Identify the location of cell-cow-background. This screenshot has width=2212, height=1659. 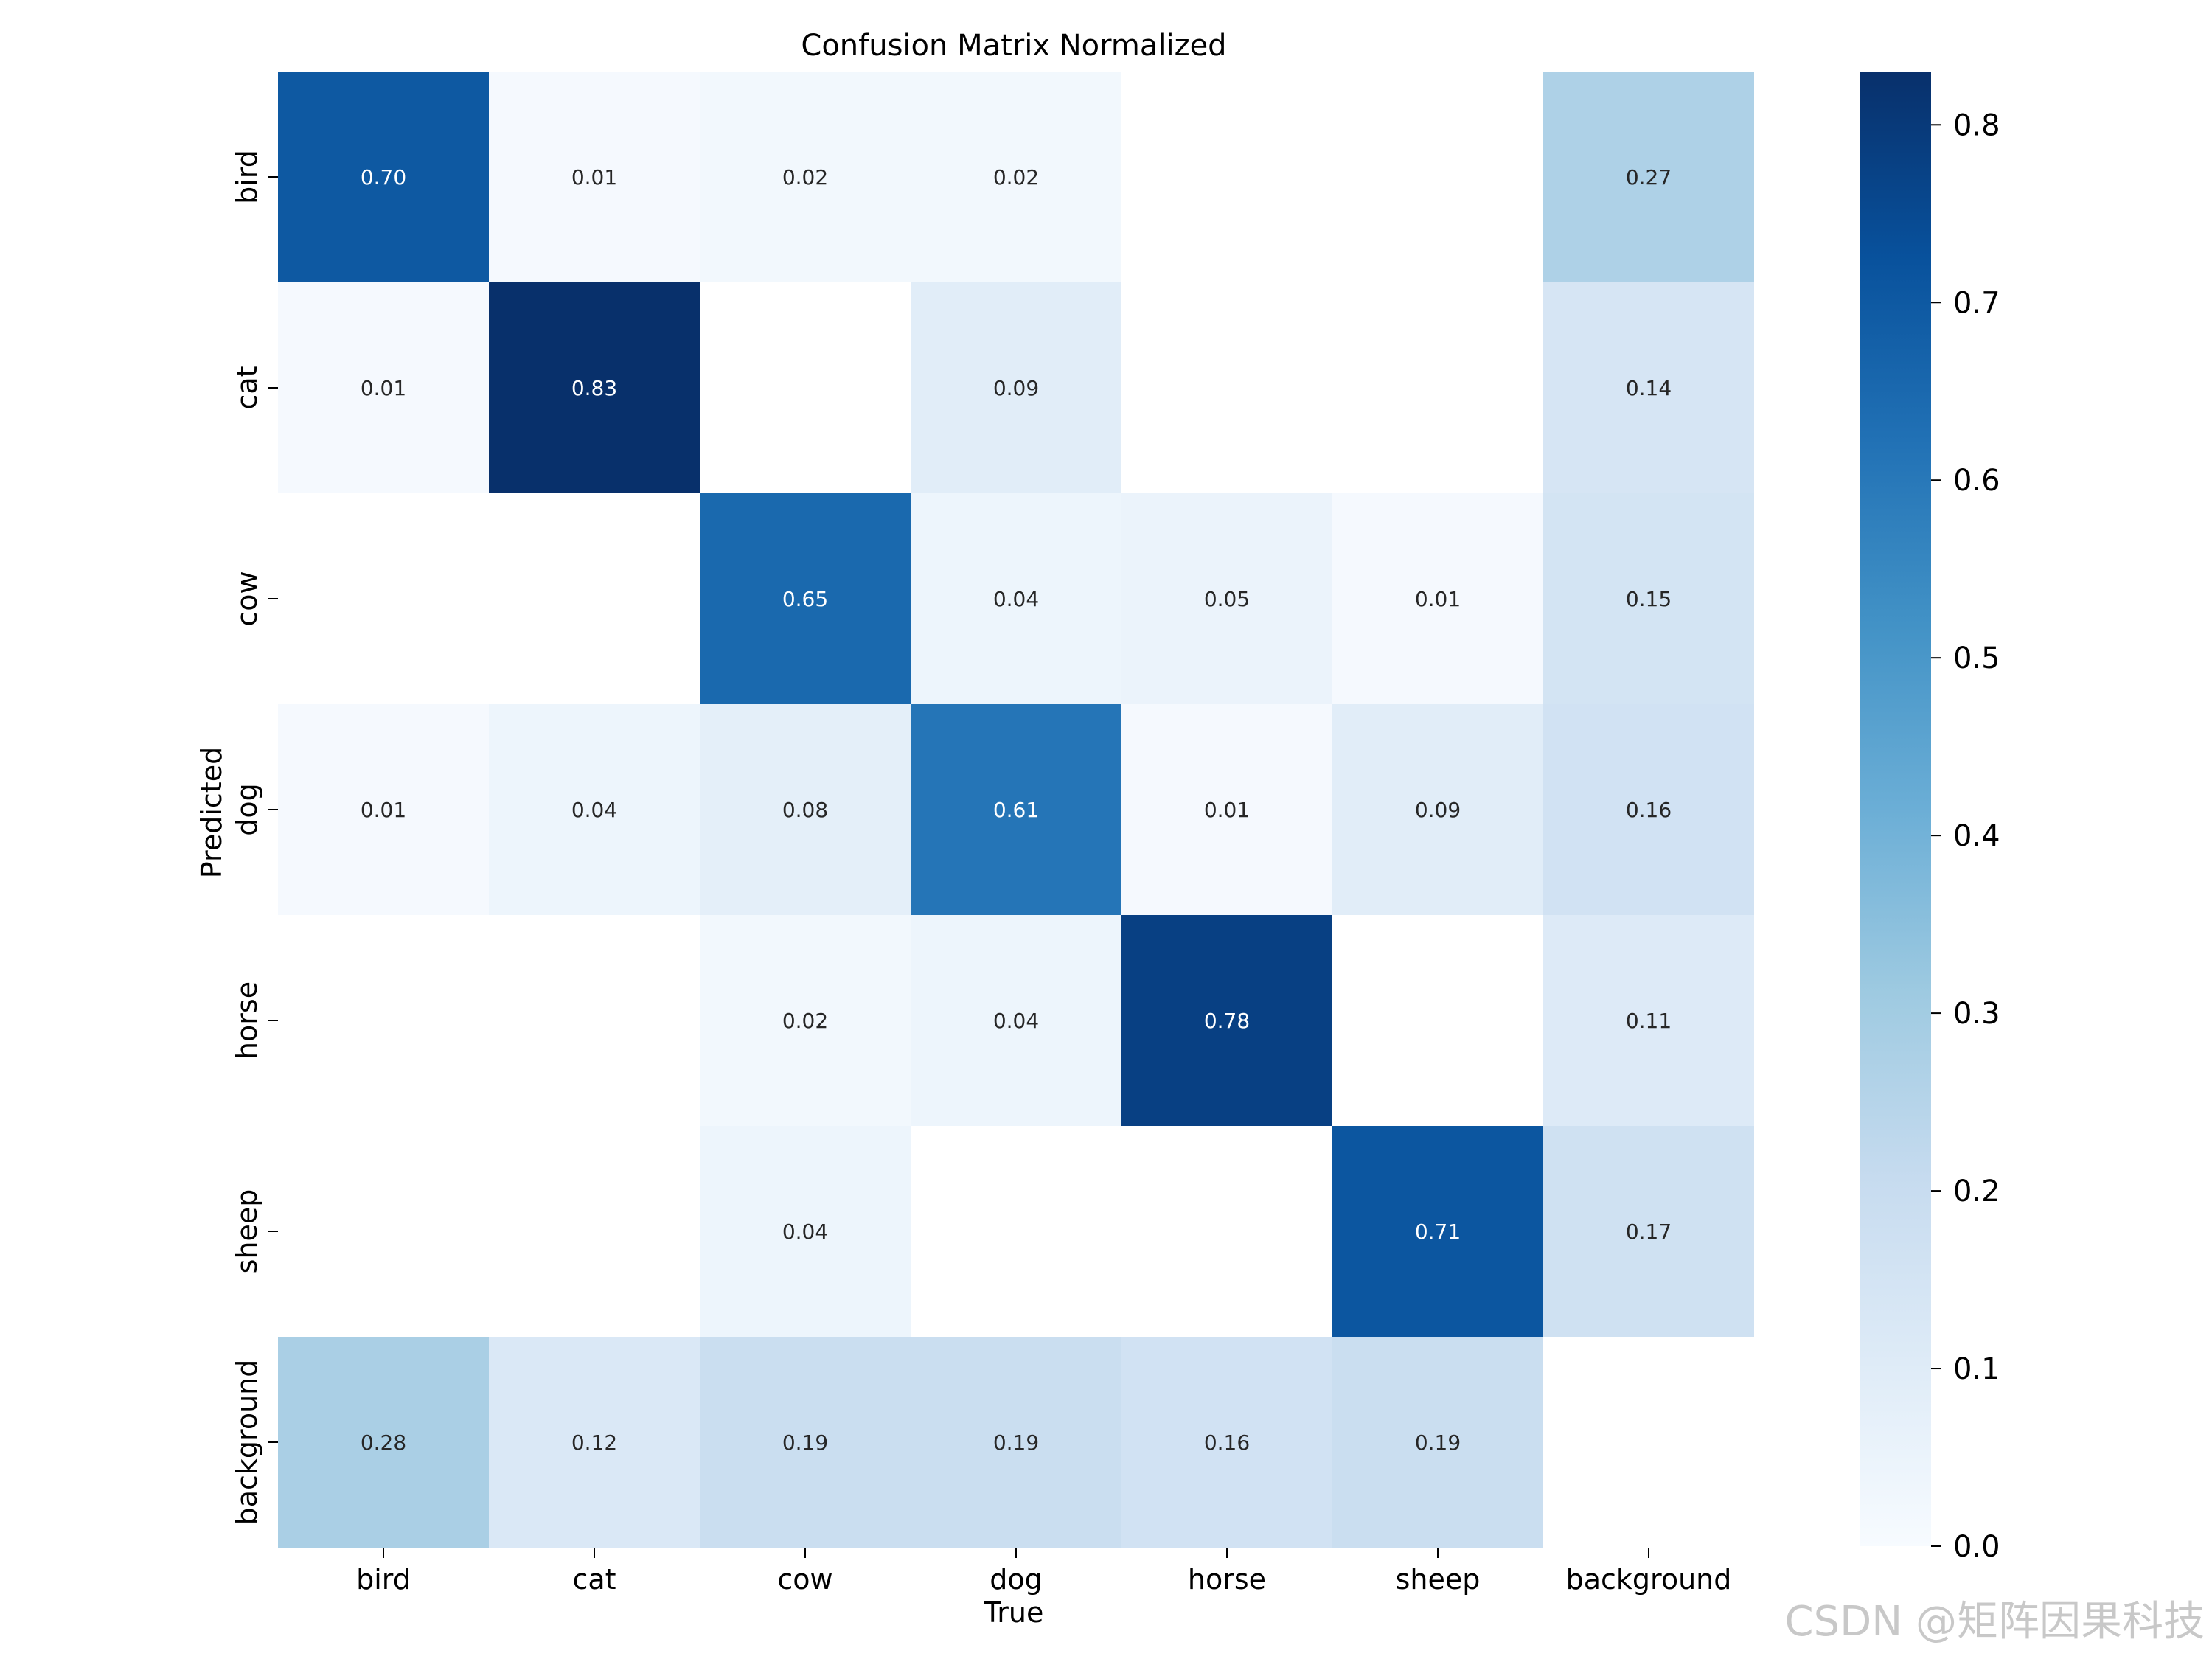
(1648, 598).